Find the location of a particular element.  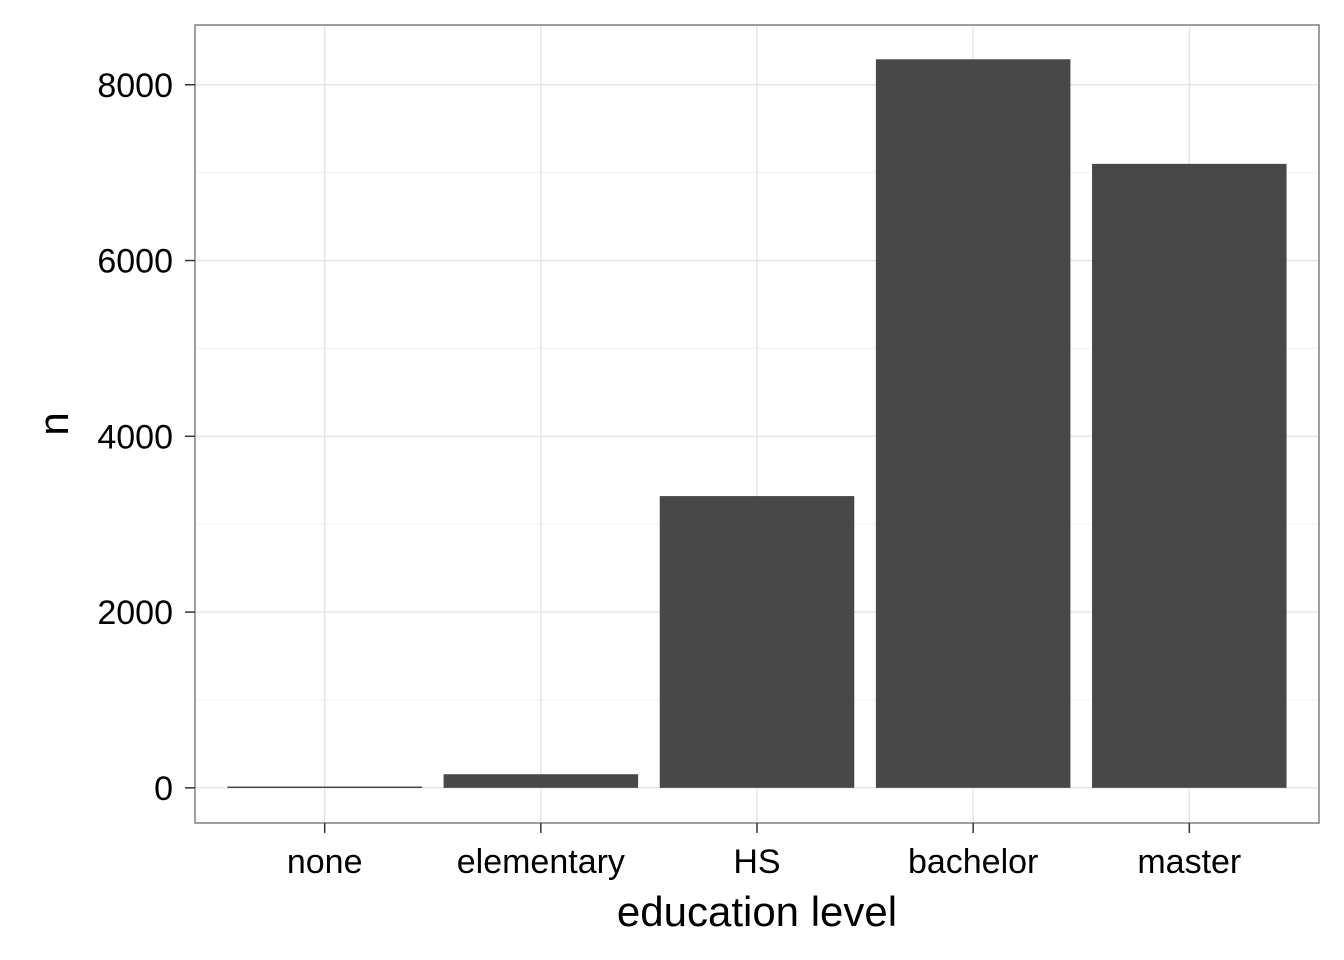

x-tick-label: HS is located at coordinates (756, 862).